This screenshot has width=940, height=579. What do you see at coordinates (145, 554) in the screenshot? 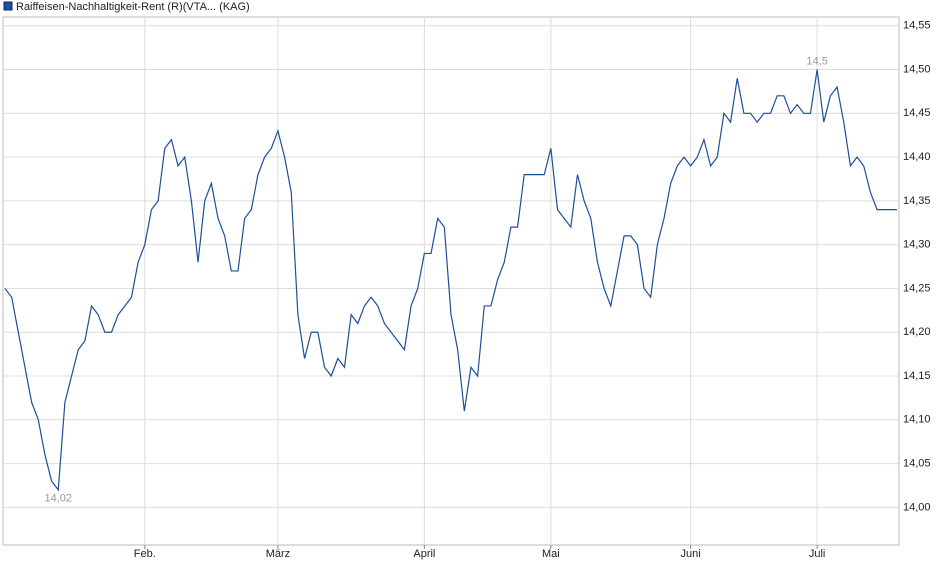
I see `x-tick-label: Feb.` at bounding box center [145, 554].